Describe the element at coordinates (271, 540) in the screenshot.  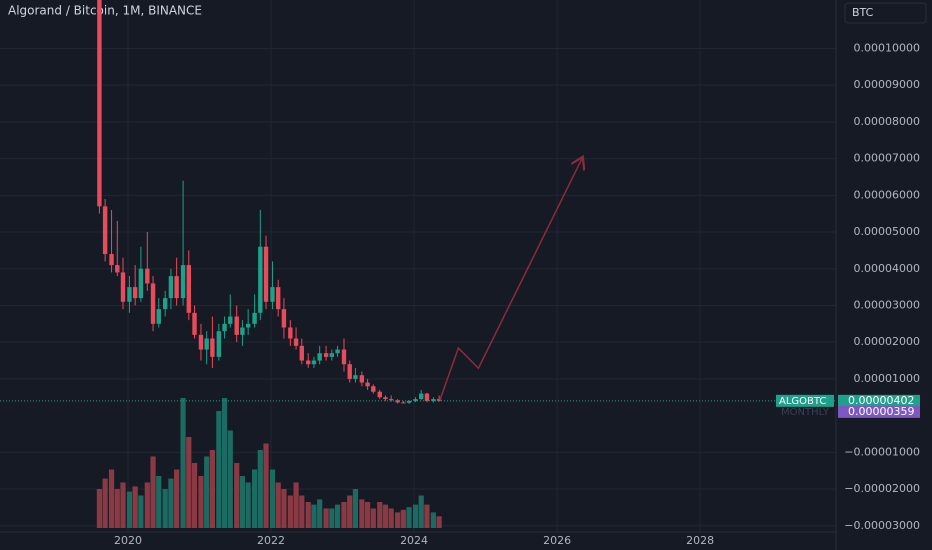
I see `x-tick-label: 2022` at that location.